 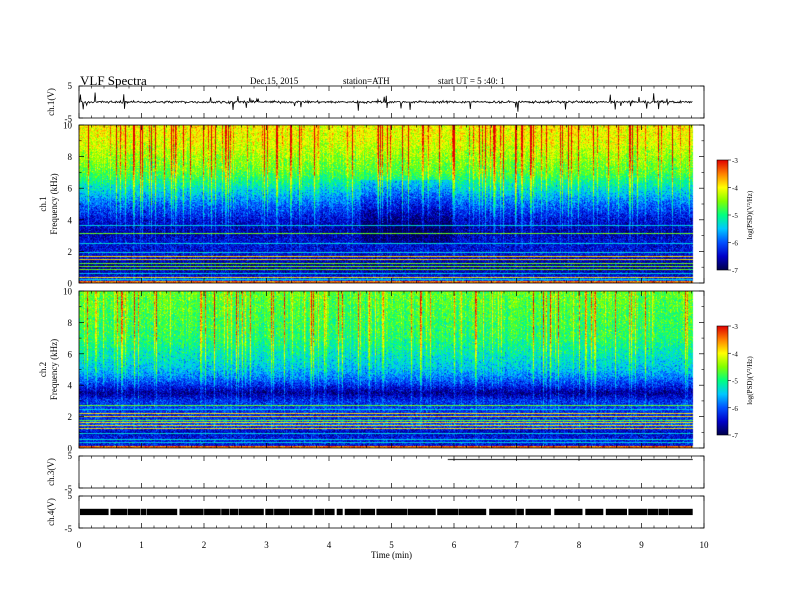 What do you see at coordinates (70, 417) in the screenshot?
I see `ch2-spectrogram-ytick-label: 2` at bounding box center [70, 417].